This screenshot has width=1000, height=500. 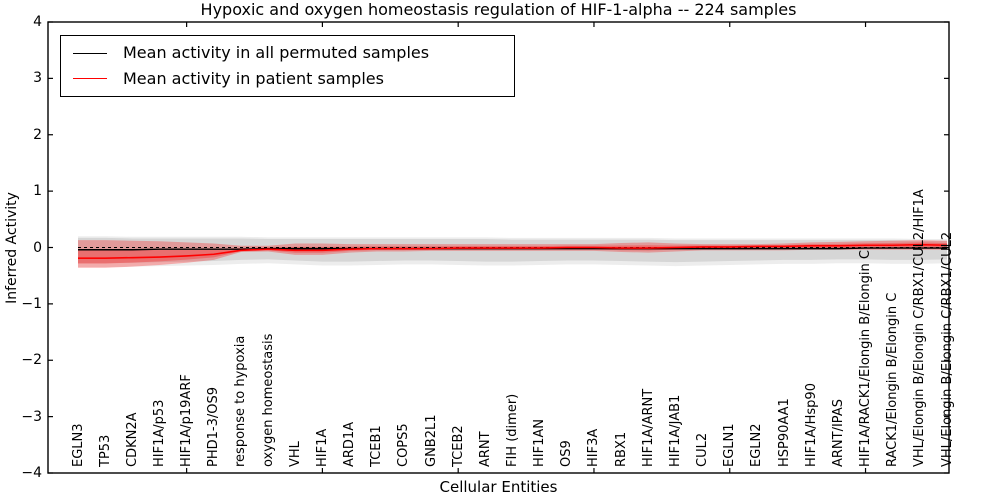 What do you see at coordinates (920, 328) in the screenshot?
I see `entity-label: VHL/Elongin B/Elongin C/RBX1/CUL2/HIF1A` at bounding box center [920, 328].